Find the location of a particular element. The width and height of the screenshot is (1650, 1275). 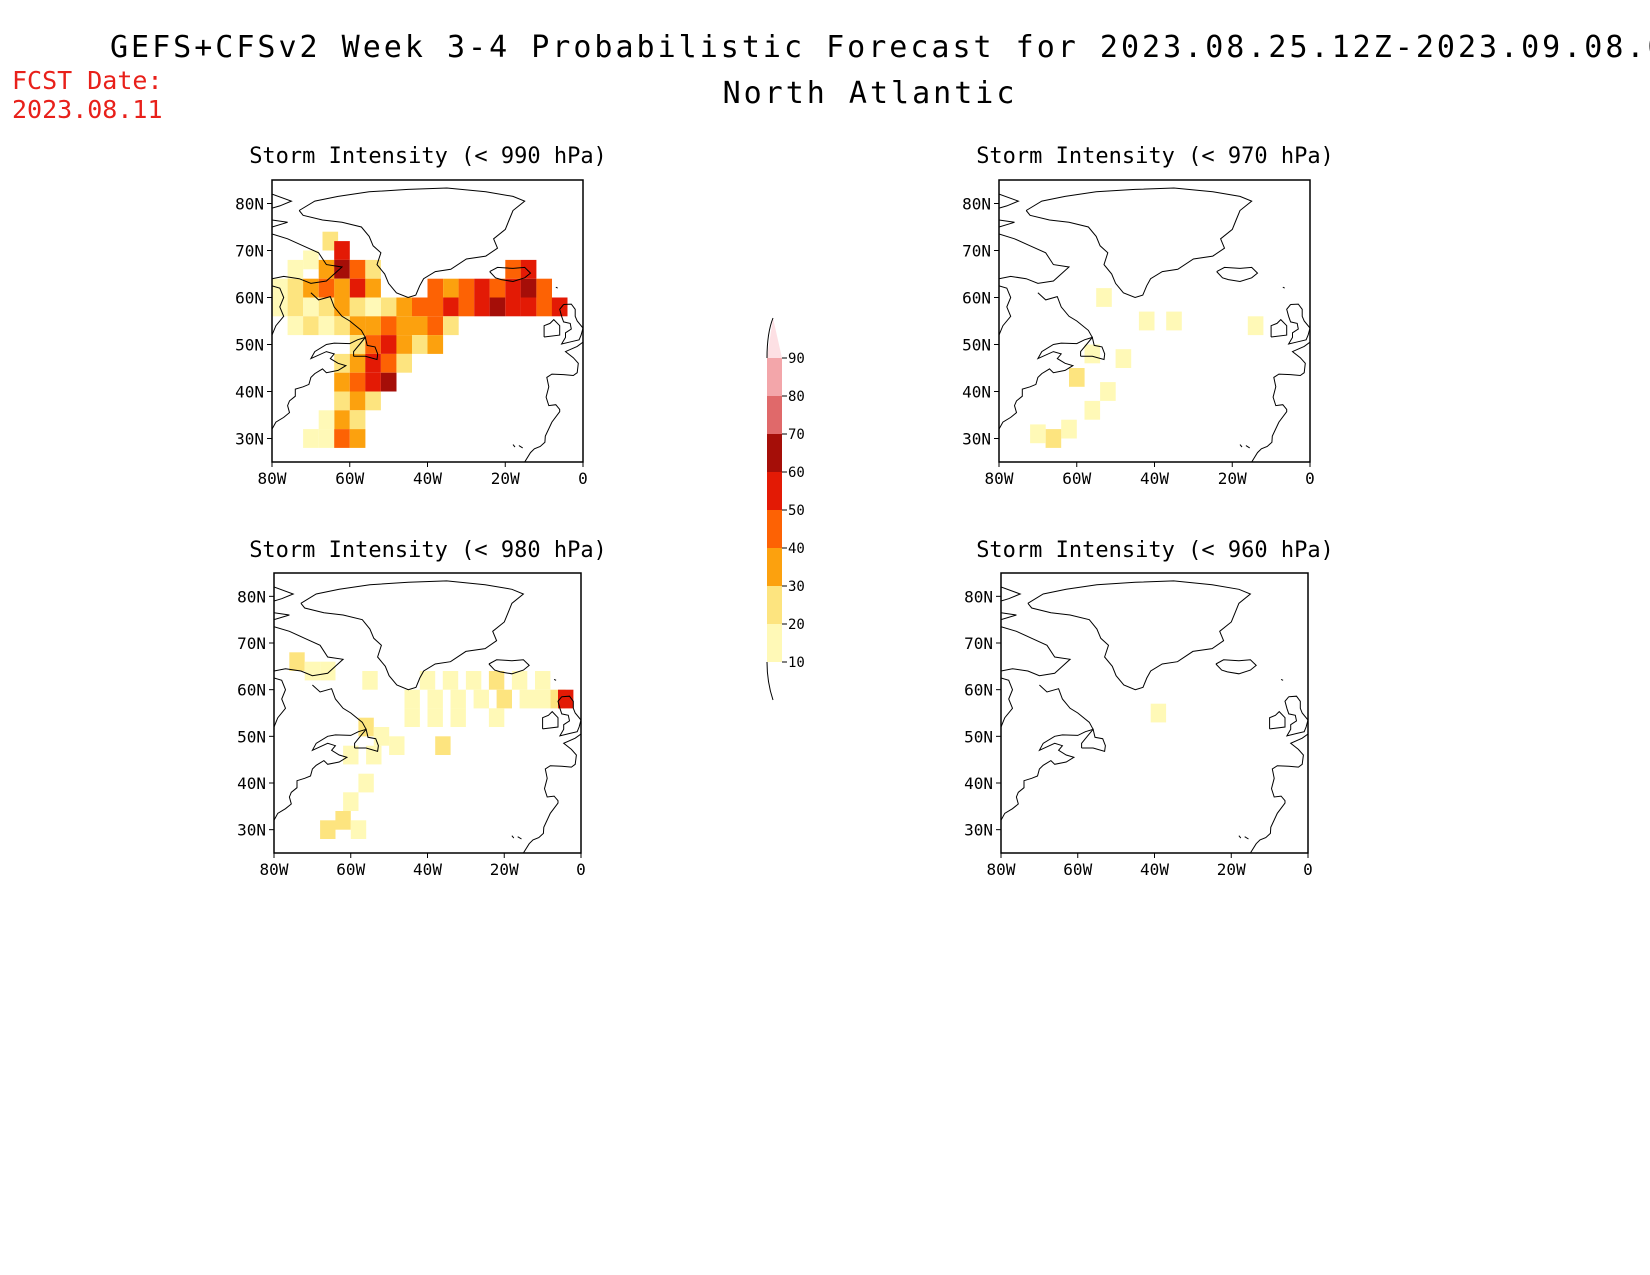

y-tick-label: 30N is located at coordinates (978, 830).